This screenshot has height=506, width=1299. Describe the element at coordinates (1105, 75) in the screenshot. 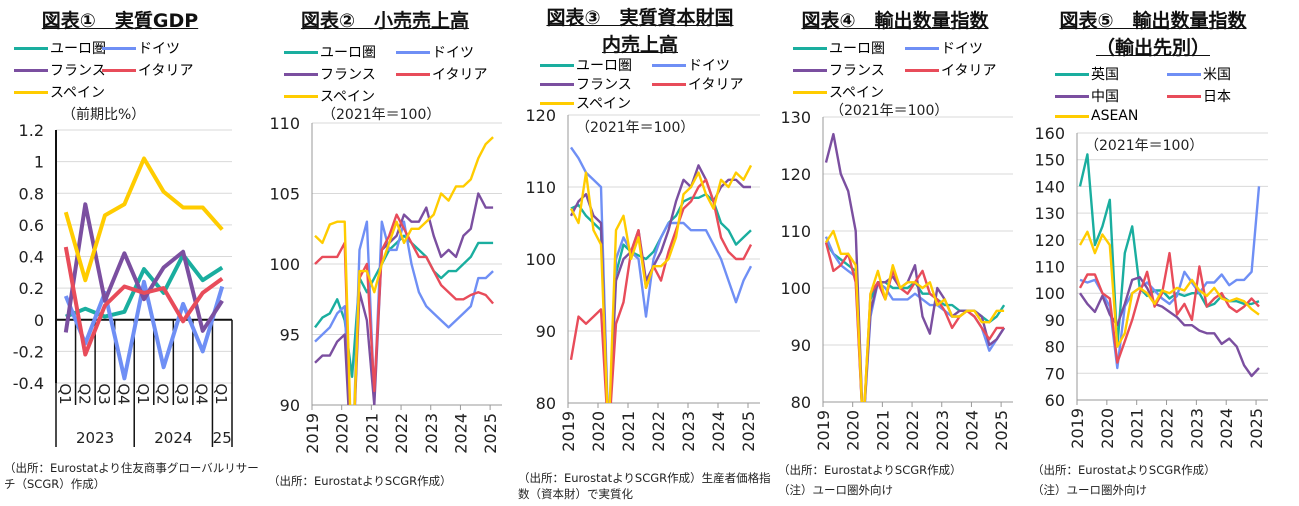

I see `legend-label: 英国` at that location.